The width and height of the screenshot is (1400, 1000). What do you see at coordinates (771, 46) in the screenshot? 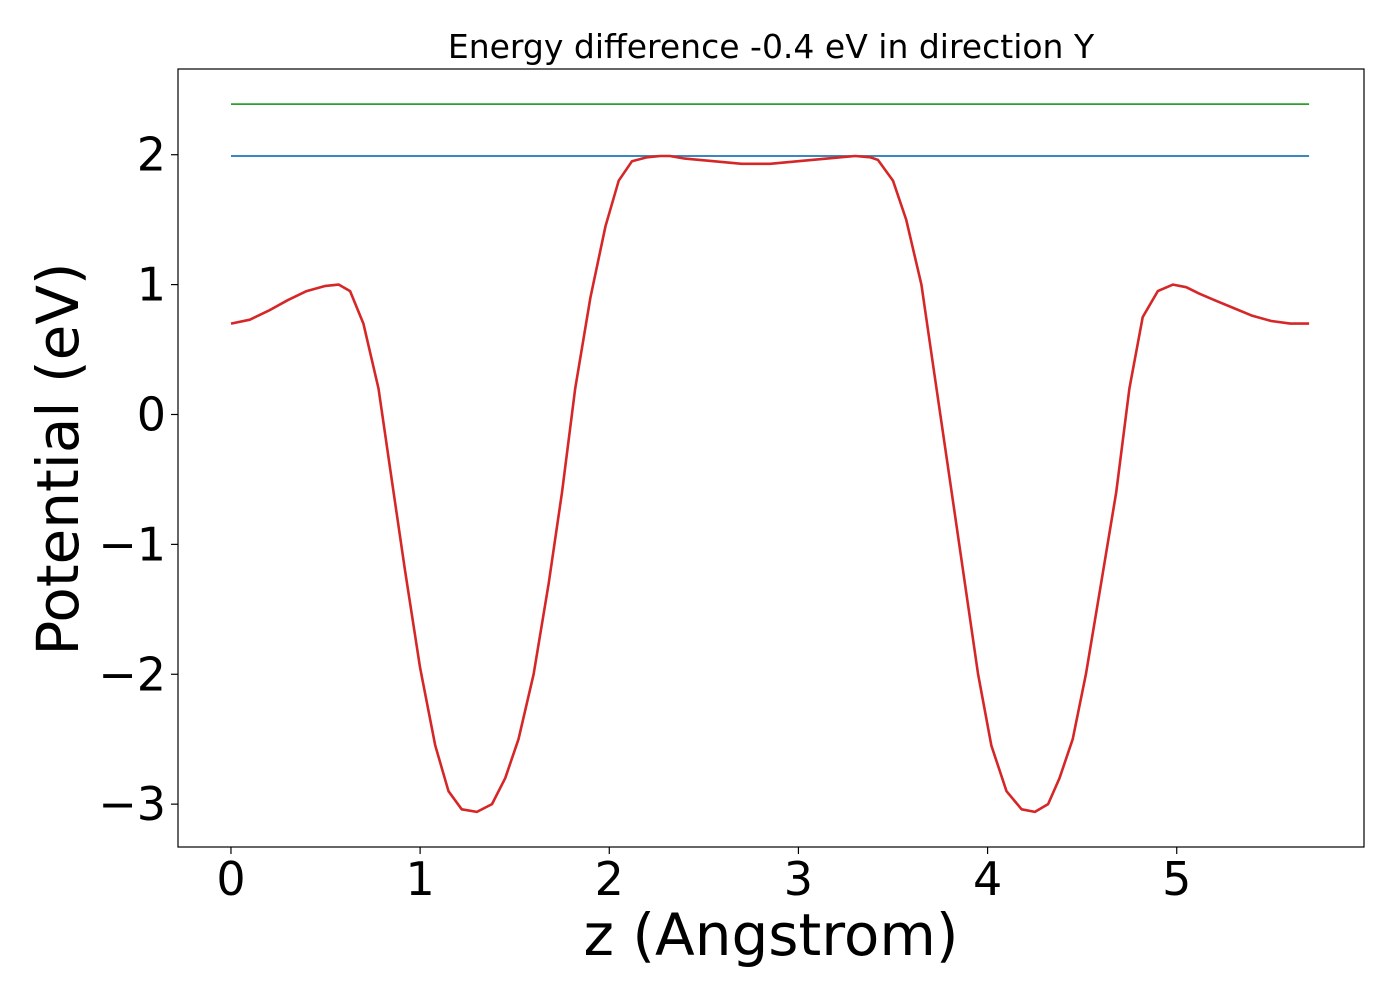
I see `chart-title: Energy difference -0.4 eV in direction Y` at bounding box center [771, 46].